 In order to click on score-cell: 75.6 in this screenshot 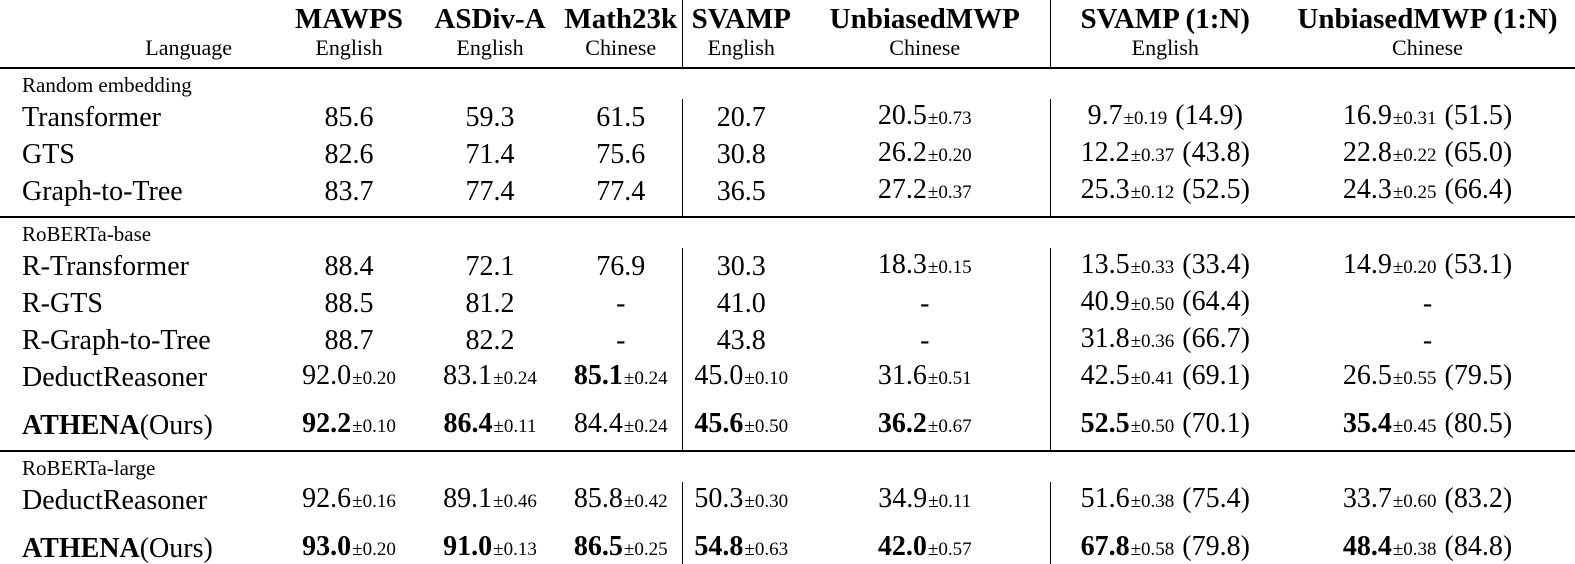, I will do `click(621, 154)`.